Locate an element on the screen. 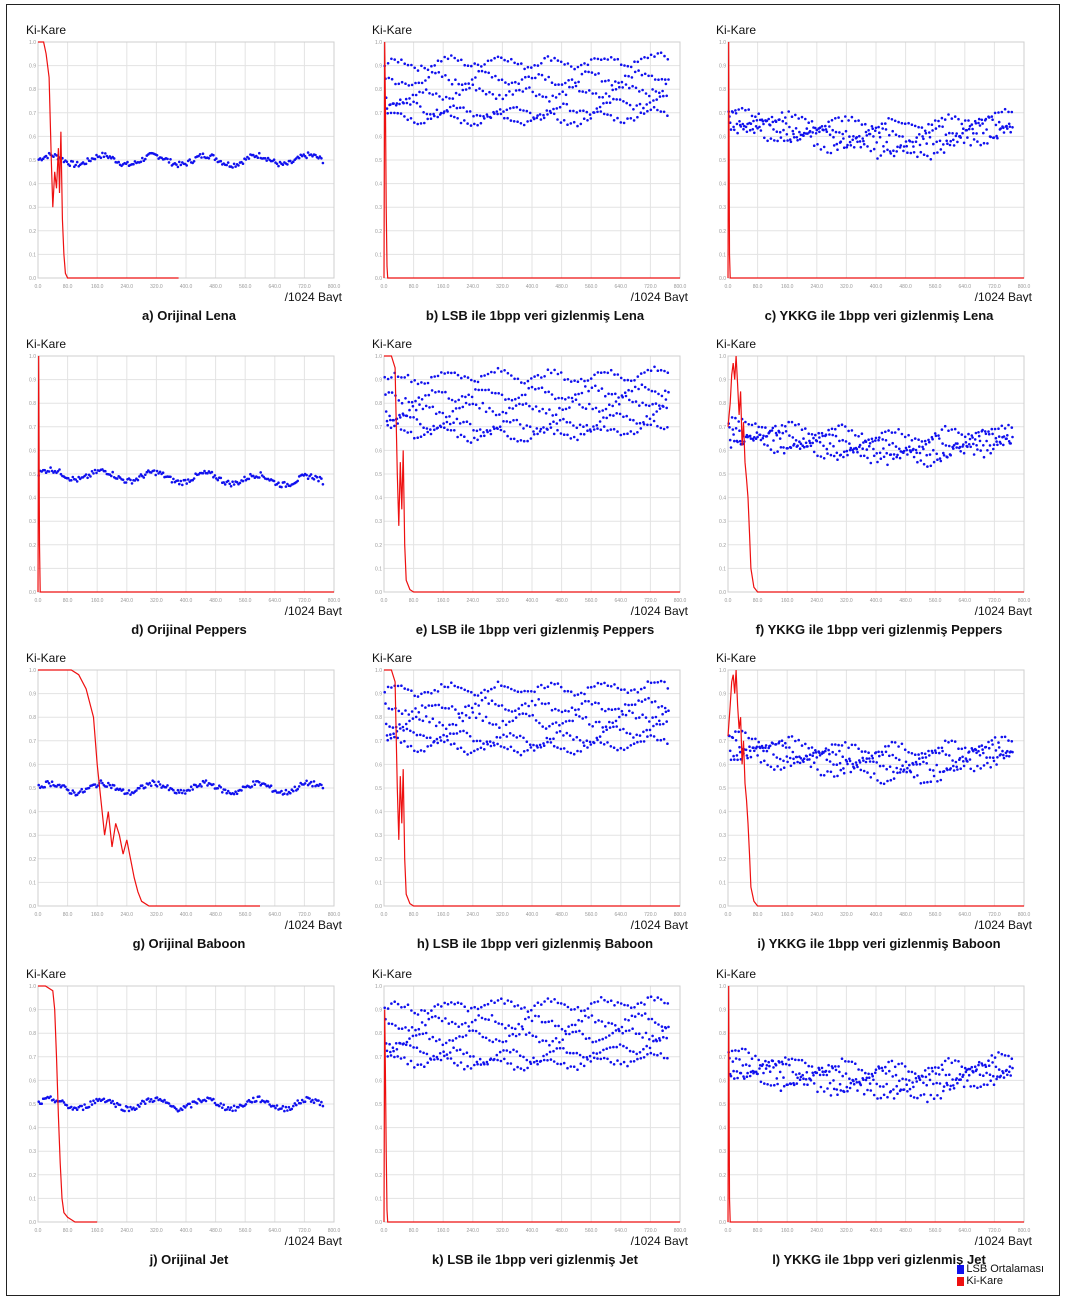  y-tick-label: 0.0 is located at coordinates (32, 279).